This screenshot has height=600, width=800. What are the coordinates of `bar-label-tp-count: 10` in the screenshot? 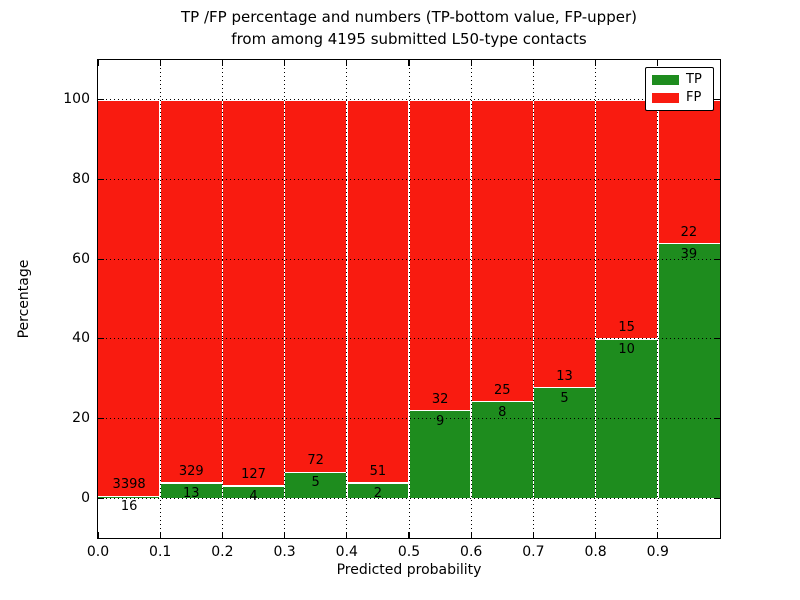 It's located at (626, 349).